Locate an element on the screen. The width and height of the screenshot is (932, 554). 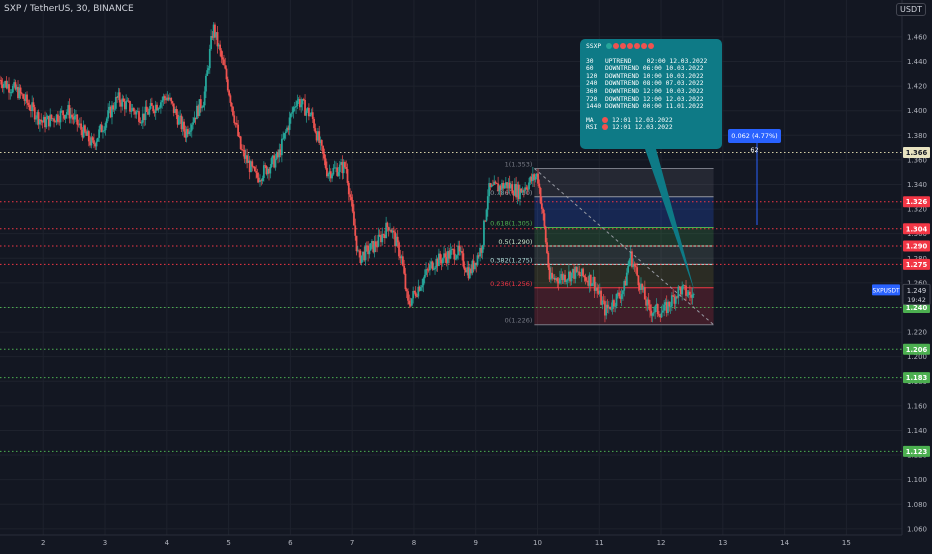
time-tick-label: 12 is located at coordinates (661, 543).